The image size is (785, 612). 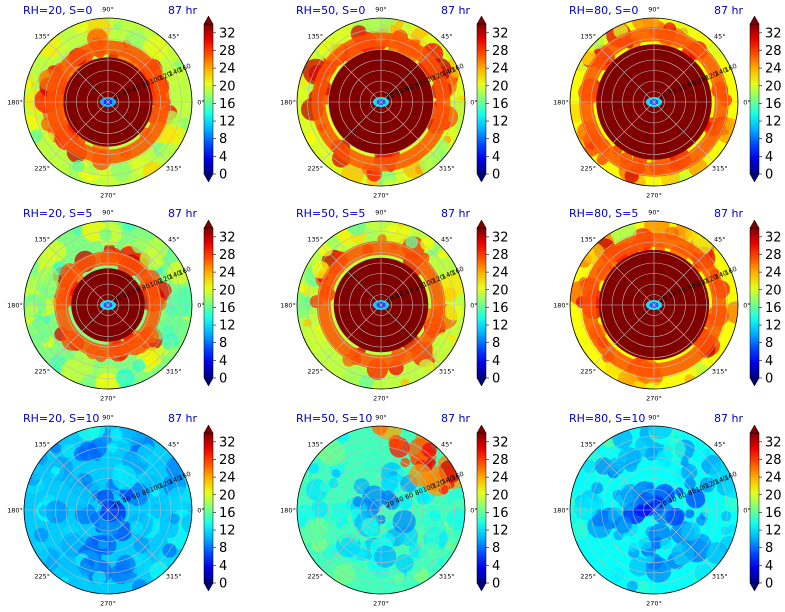 I want to click on colorbar-tick-label: 12, so click(x=500, y=531).